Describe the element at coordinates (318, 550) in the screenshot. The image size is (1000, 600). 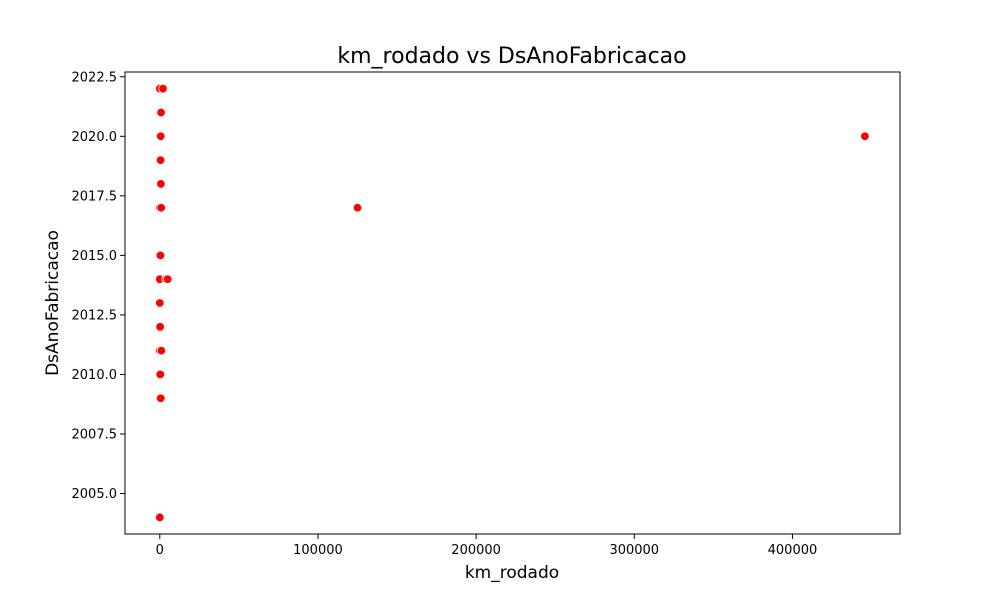
I see `x-tick-label: 100000` at that location.